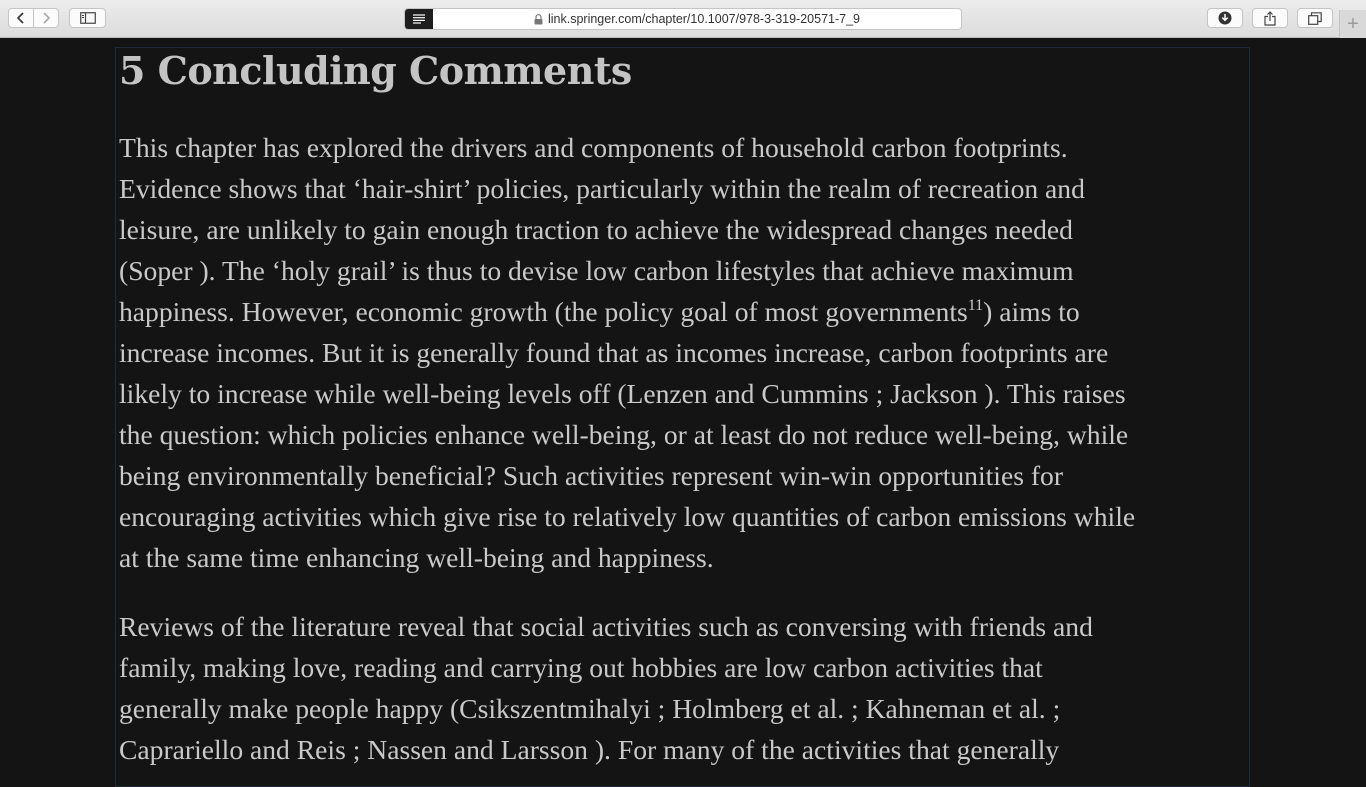 The image size is (1366, 787). Describe the element at coordinates (1352, 24) in the screenshot. I see `new-tab-button: +` at that location.